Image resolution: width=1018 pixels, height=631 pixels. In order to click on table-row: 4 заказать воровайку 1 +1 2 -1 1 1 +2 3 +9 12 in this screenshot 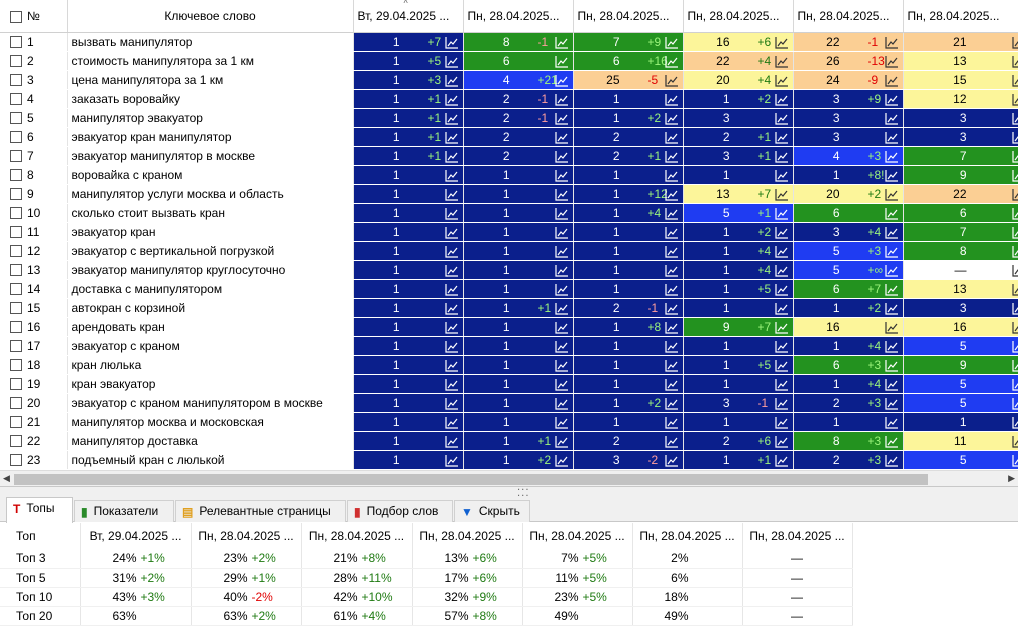, I will do `click(509, 99)`.